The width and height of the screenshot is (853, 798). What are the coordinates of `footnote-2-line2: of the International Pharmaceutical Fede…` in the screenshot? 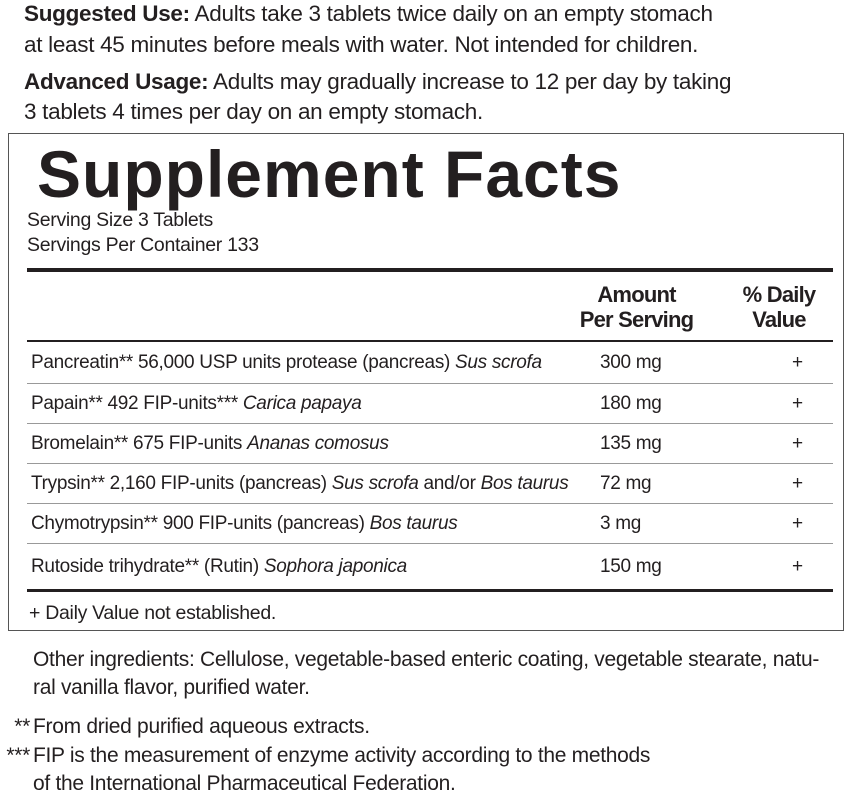 It's located at (244, 783).